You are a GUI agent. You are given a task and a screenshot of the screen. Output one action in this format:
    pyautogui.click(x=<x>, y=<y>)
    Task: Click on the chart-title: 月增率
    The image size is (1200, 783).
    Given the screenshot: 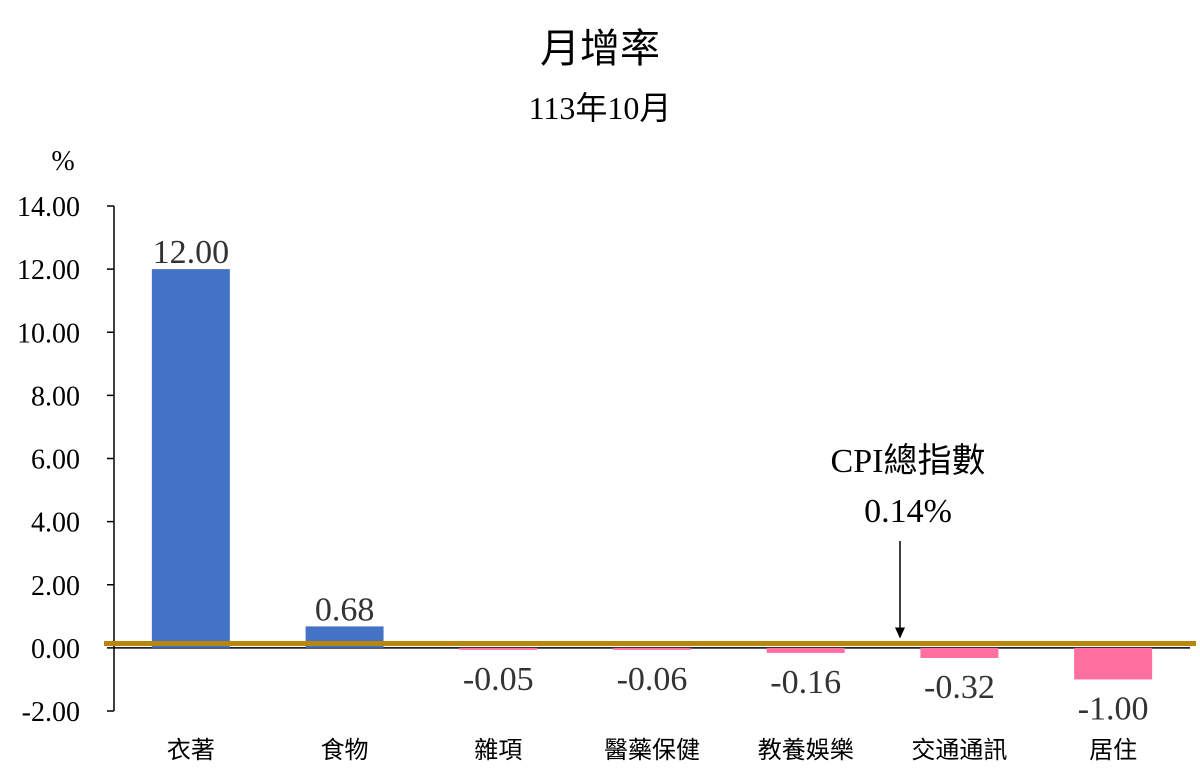 What is the action you would take?
    pyautogui.click(x=600, y=49)
    